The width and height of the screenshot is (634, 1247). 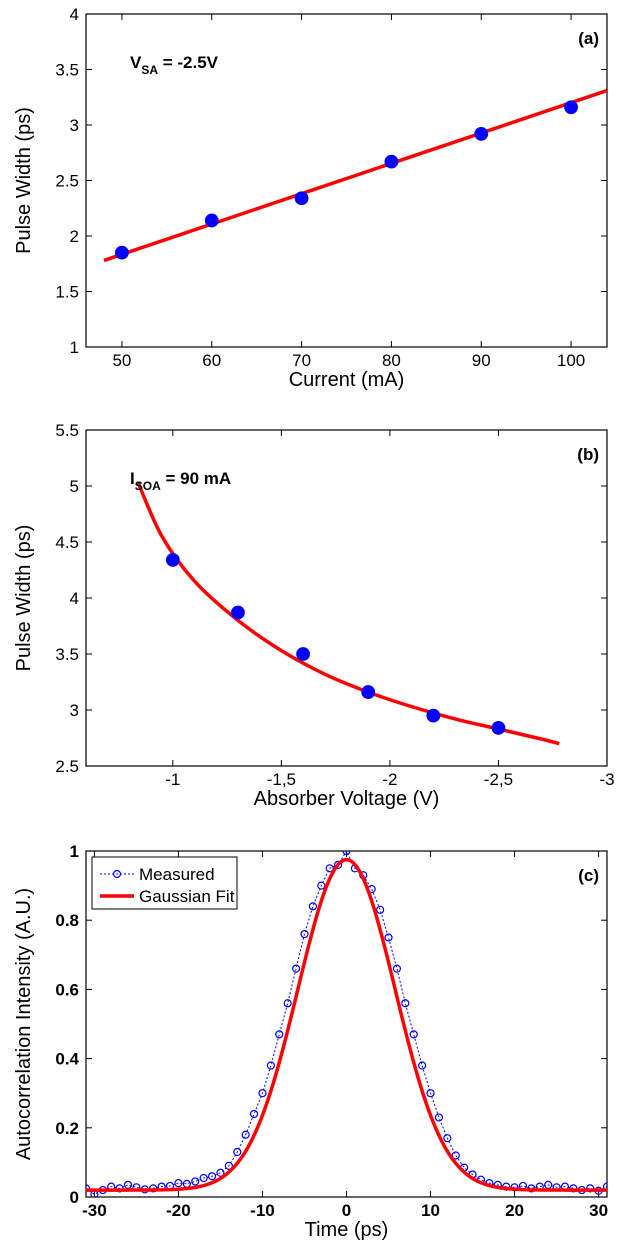 What do you see at coordinates (117, 874) in the screenshot?
I see `legend-measured-marker` at bounding box center [117, 874].